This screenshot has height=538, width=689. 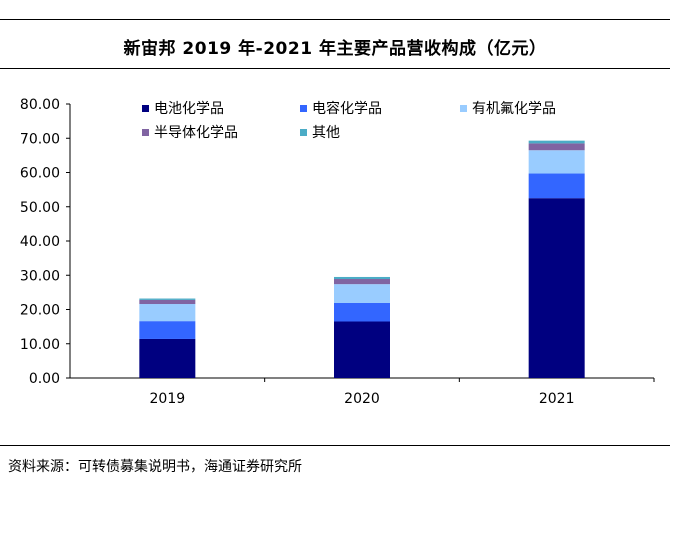 What do you see at coordinates (347, 108) in the screenshot?
I see `legend-label: 电容化学品` at bounding box center [347, 108].